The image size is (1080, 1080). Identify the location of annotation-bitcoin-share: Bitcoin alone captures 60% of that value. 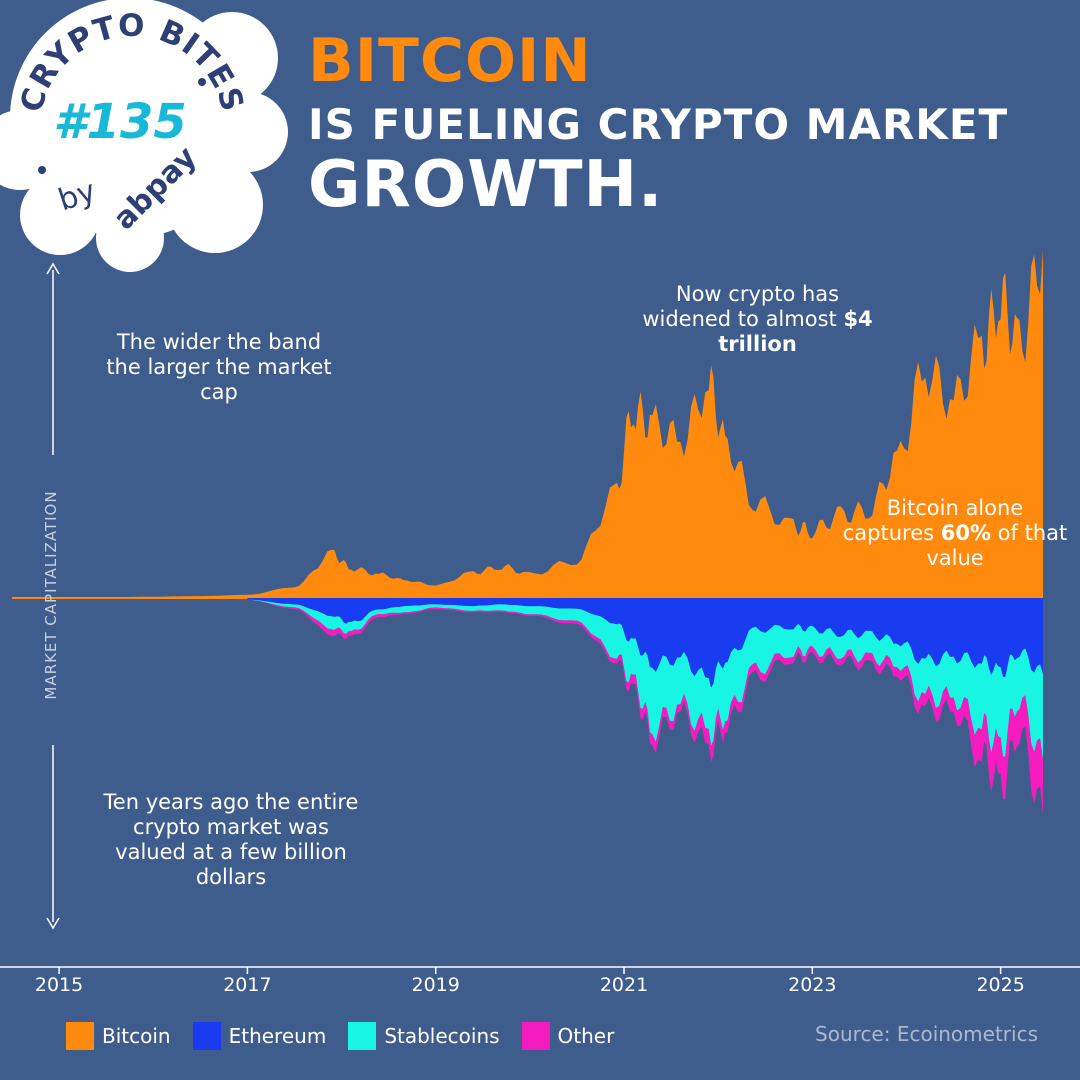
(955, 533).